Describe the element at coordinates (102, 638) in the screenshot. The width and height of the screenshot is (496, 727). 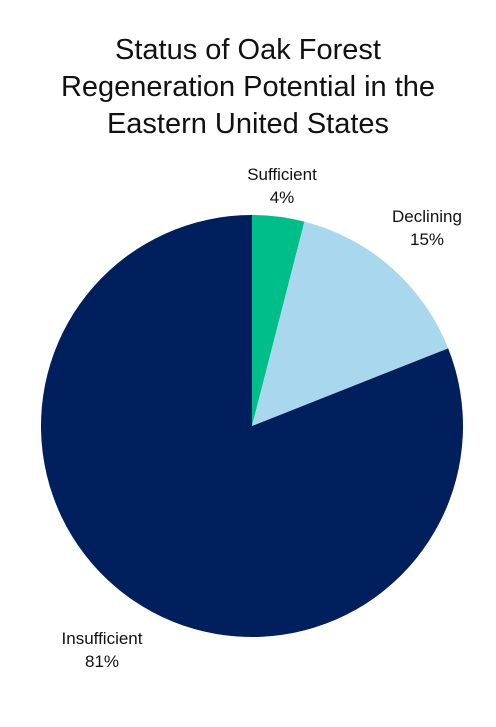
I see `slice-name-insufficient: Insufficient` at that location.